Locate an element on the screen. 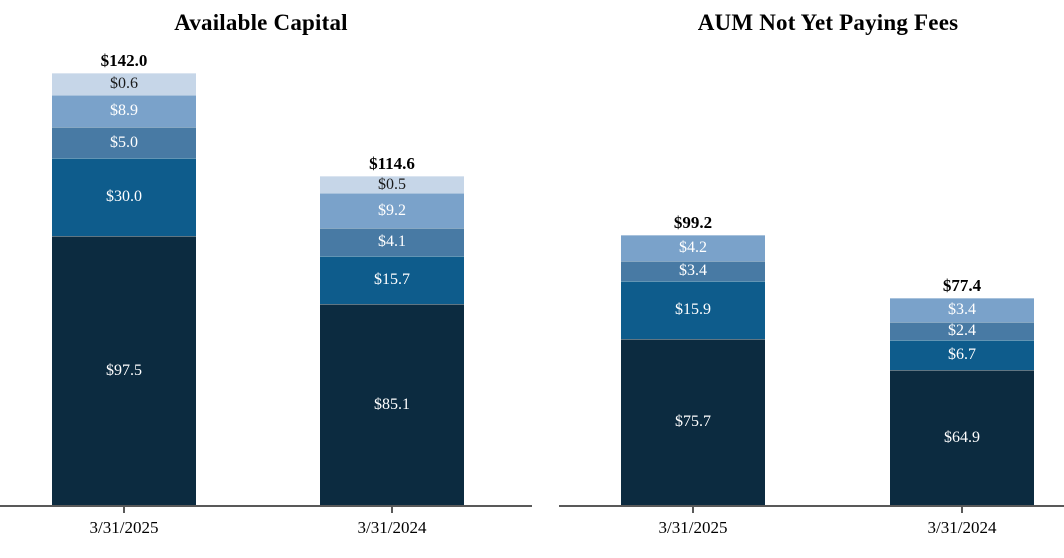  segment-value-label: $97.5 is located at coordinates (124, 370).